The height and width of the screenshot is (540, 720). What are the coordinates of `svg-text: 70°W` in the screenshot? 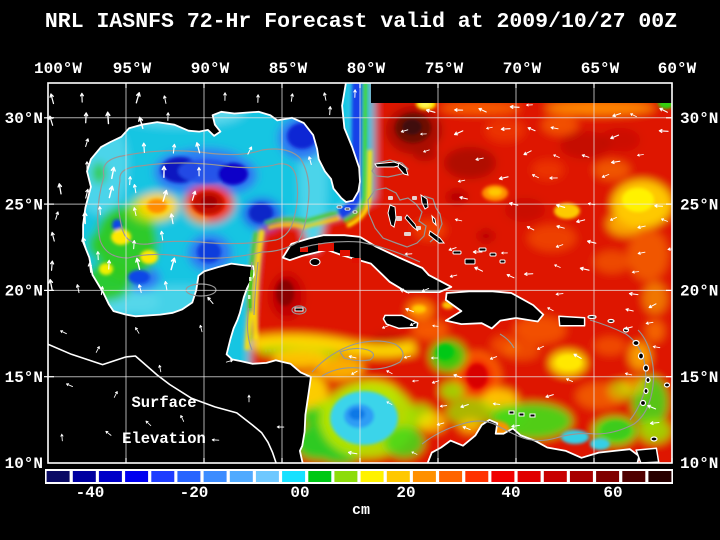 It's located at (522, 69).